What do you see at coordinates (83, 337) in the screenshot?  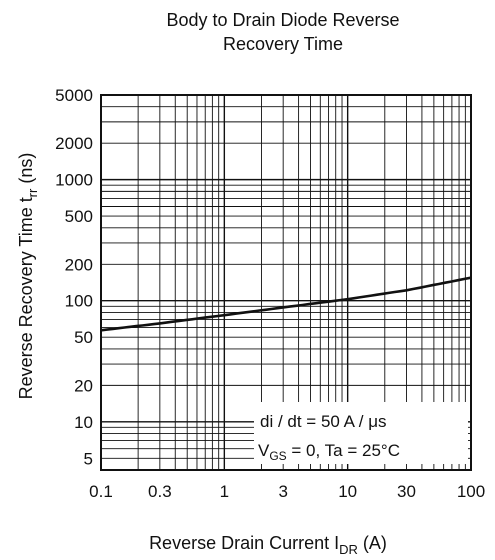 I see `y-tick-label: 50` at bounding box center [83, 337].